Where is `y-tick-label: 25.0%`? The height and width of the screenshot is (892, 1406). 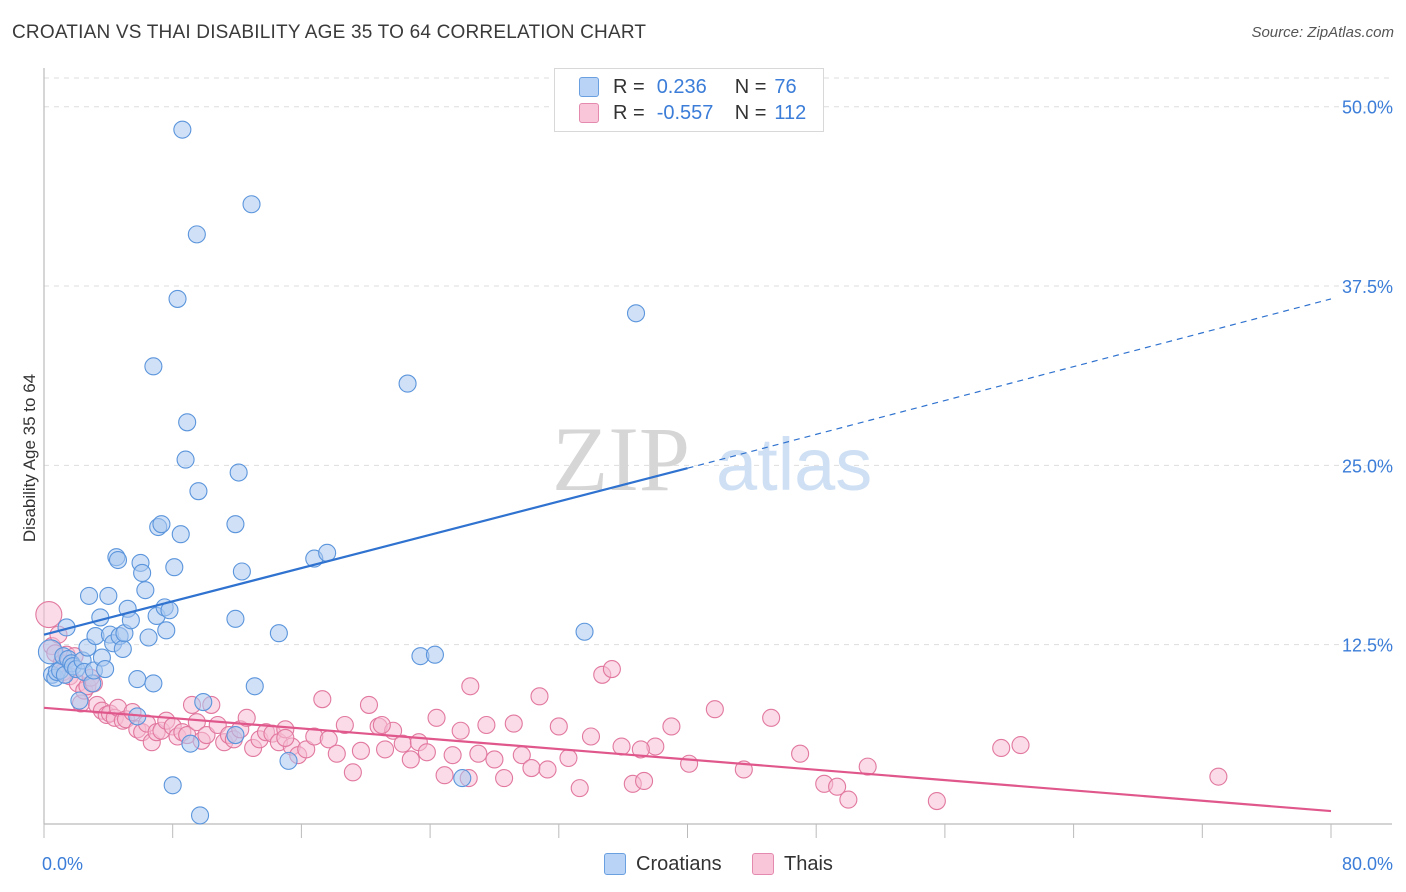
y-tick-label: 25.0% is located at coordinates (1367, 466).